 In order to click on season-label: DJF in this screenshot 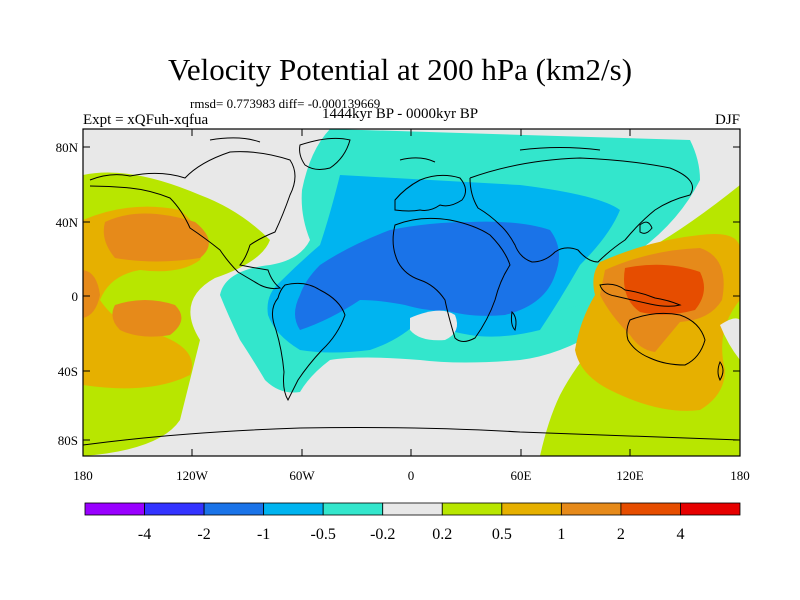, I will do `click(727, 120)`.